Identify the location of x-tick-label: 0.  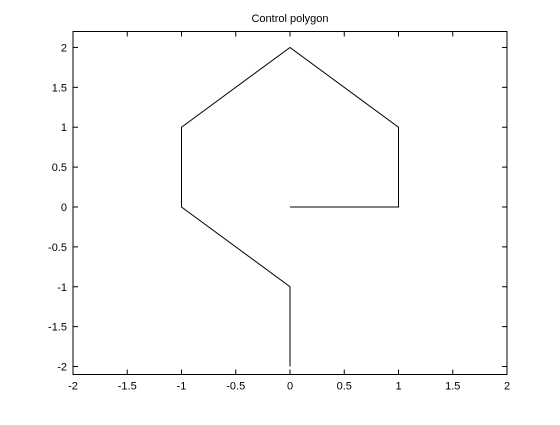
(290, 387).